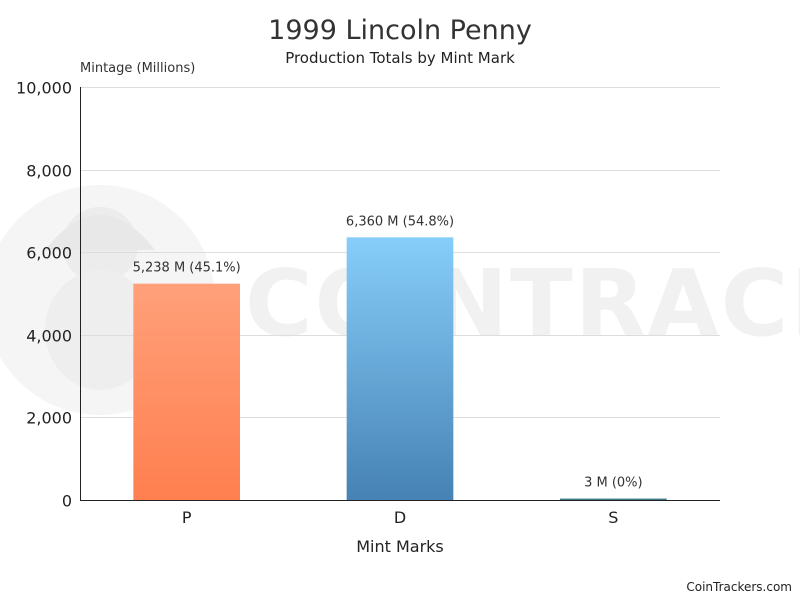  What do you see at coordinates (187, 517) in the screenshot?
I see `x-tick-label-p: P` at bounding box center [187, 517].